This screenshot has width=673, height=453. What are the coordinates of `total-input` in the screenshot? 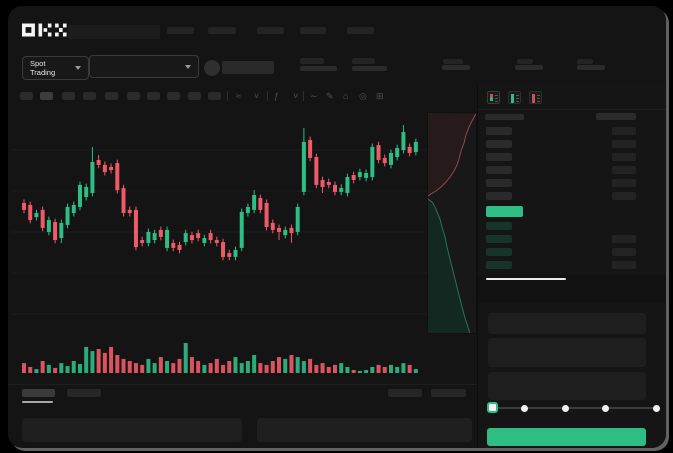 It's located at (567, 386).